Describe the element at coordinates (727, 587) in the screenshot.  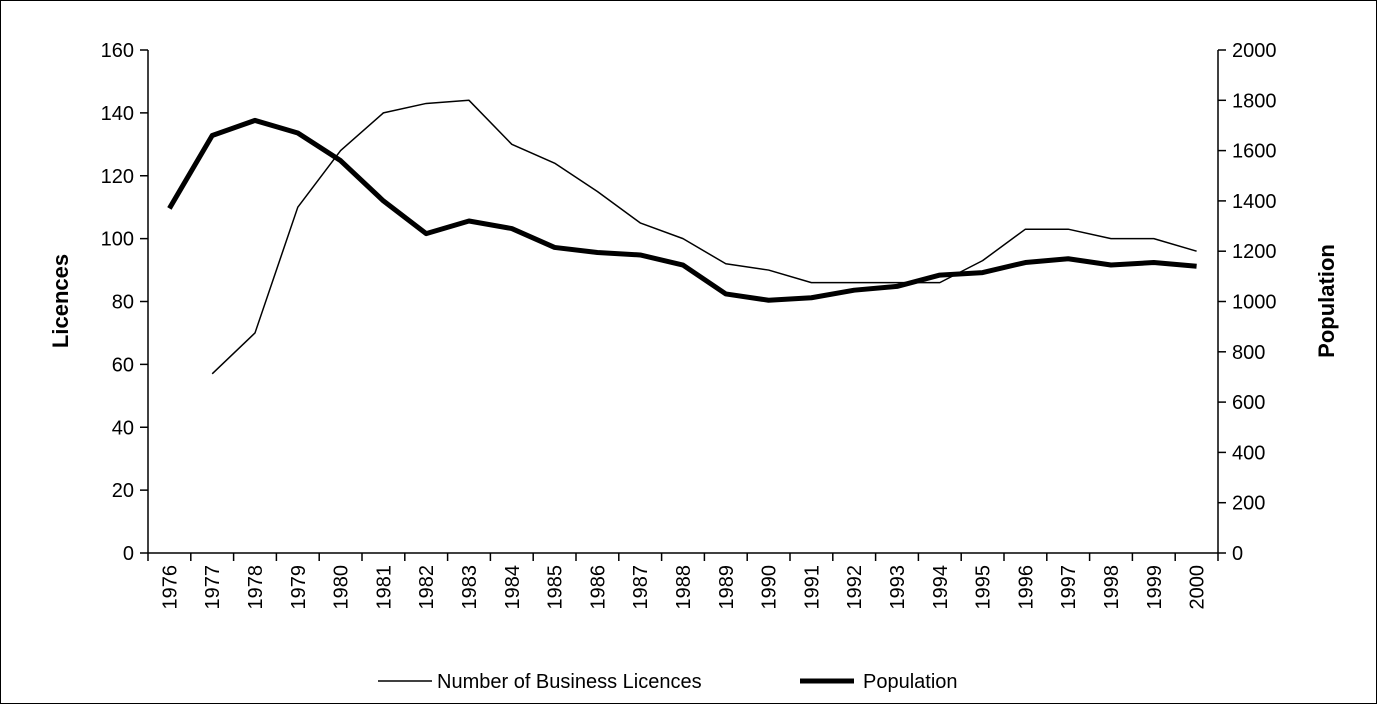
I see `x-tick-label: 1989` at that location.